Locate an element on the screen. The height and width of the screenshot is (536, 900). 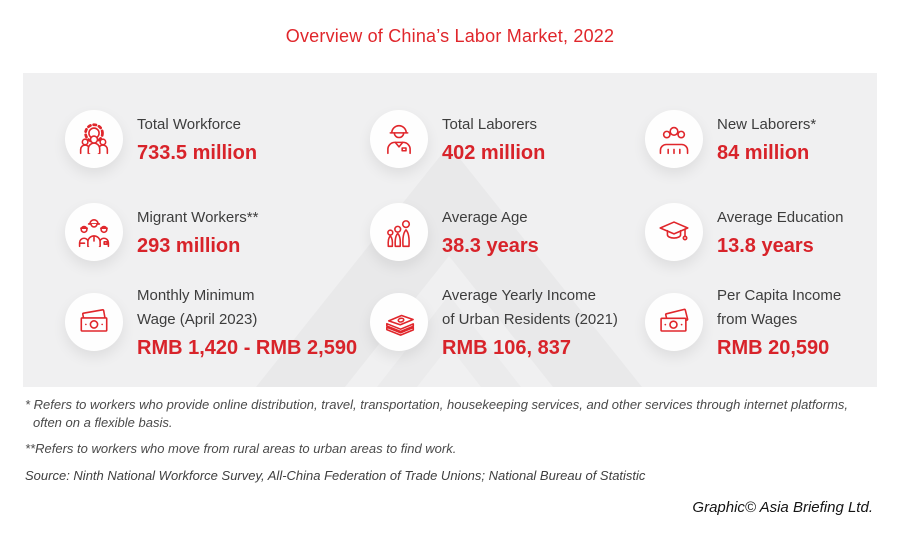
stat-text: Total Workforce 733.5 million is located at coordinates (197, 139).